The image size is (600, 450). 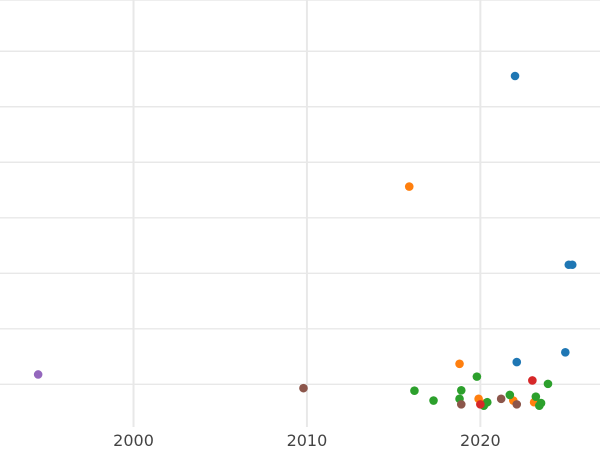 I want to click on x-tick-label: 2010, so click(x=307, y=440).